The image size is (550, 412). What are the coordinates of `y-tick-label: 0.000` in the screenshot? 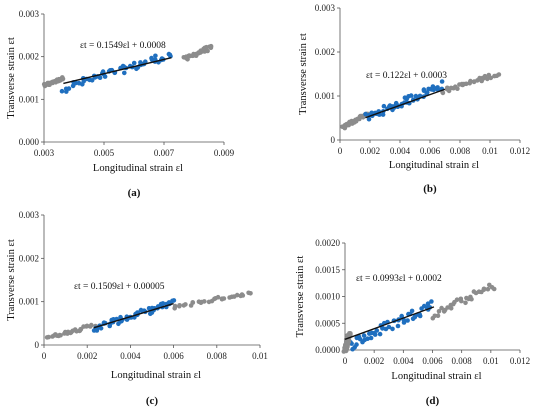 It's located at (29, 142).